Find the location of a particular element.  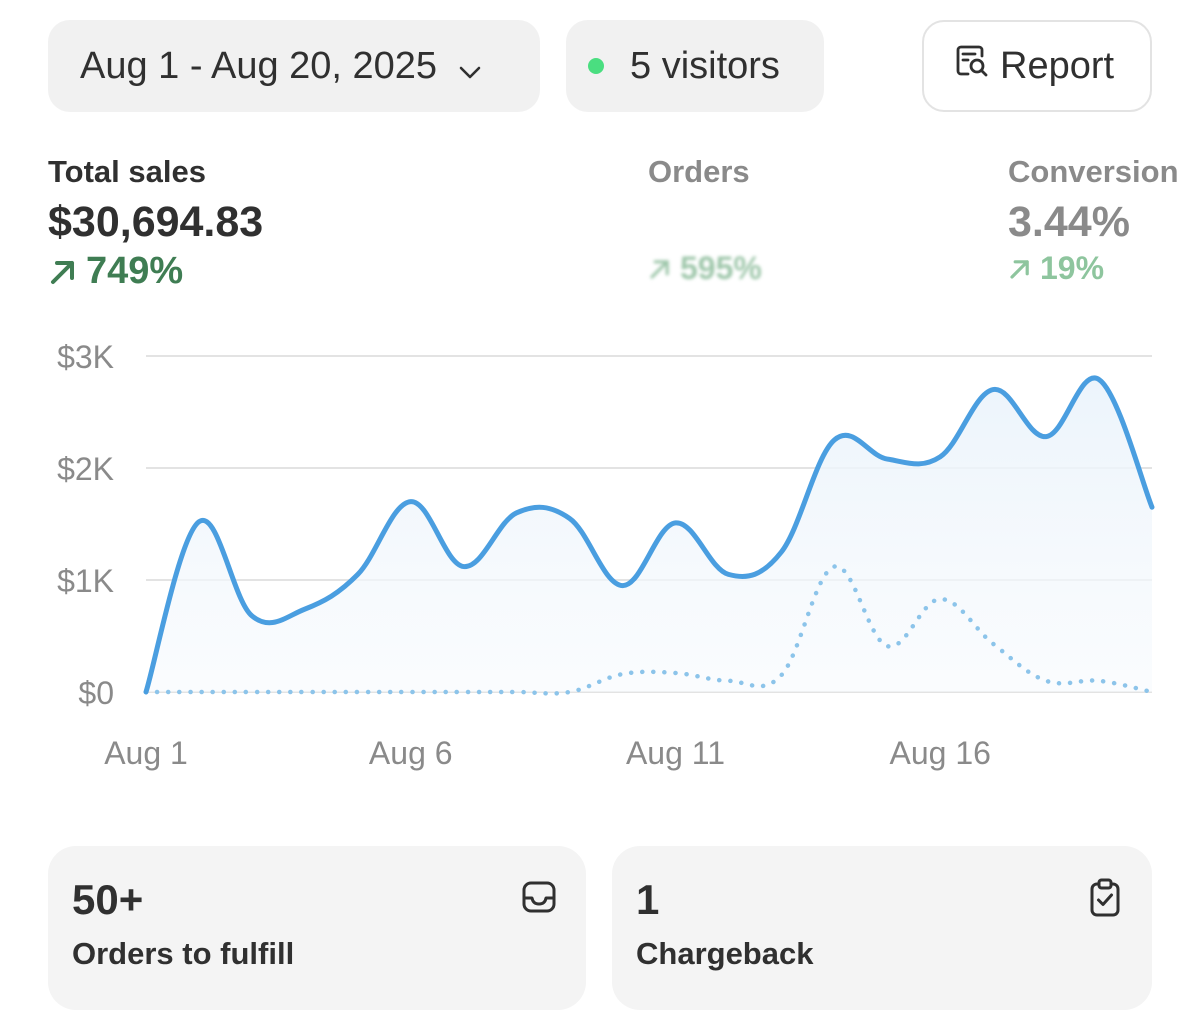

y-tick-label: $2K is located at coordinates (85, 469).